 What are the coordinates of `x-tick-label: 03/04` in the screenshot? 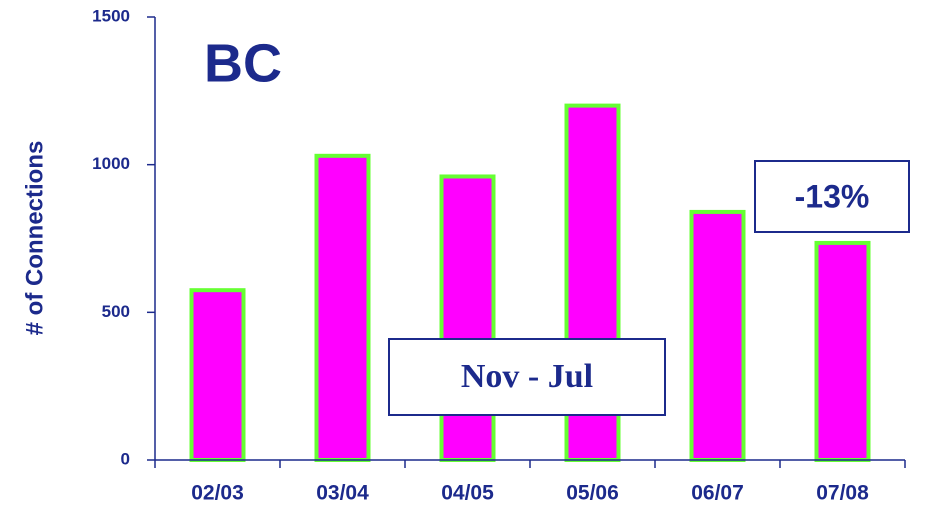 It's located at (342, 493).